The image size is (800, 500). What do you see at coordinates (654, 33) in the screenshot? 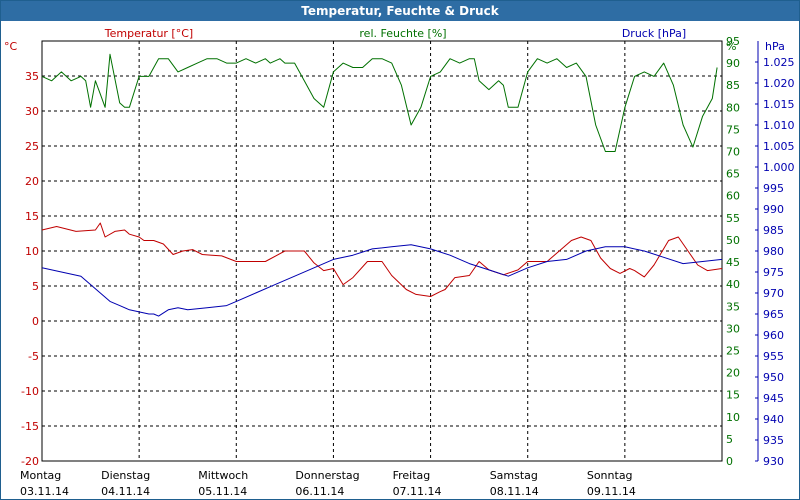
I see `legend-pressure: Druck [hPa]` at bounding box center [654, 33].